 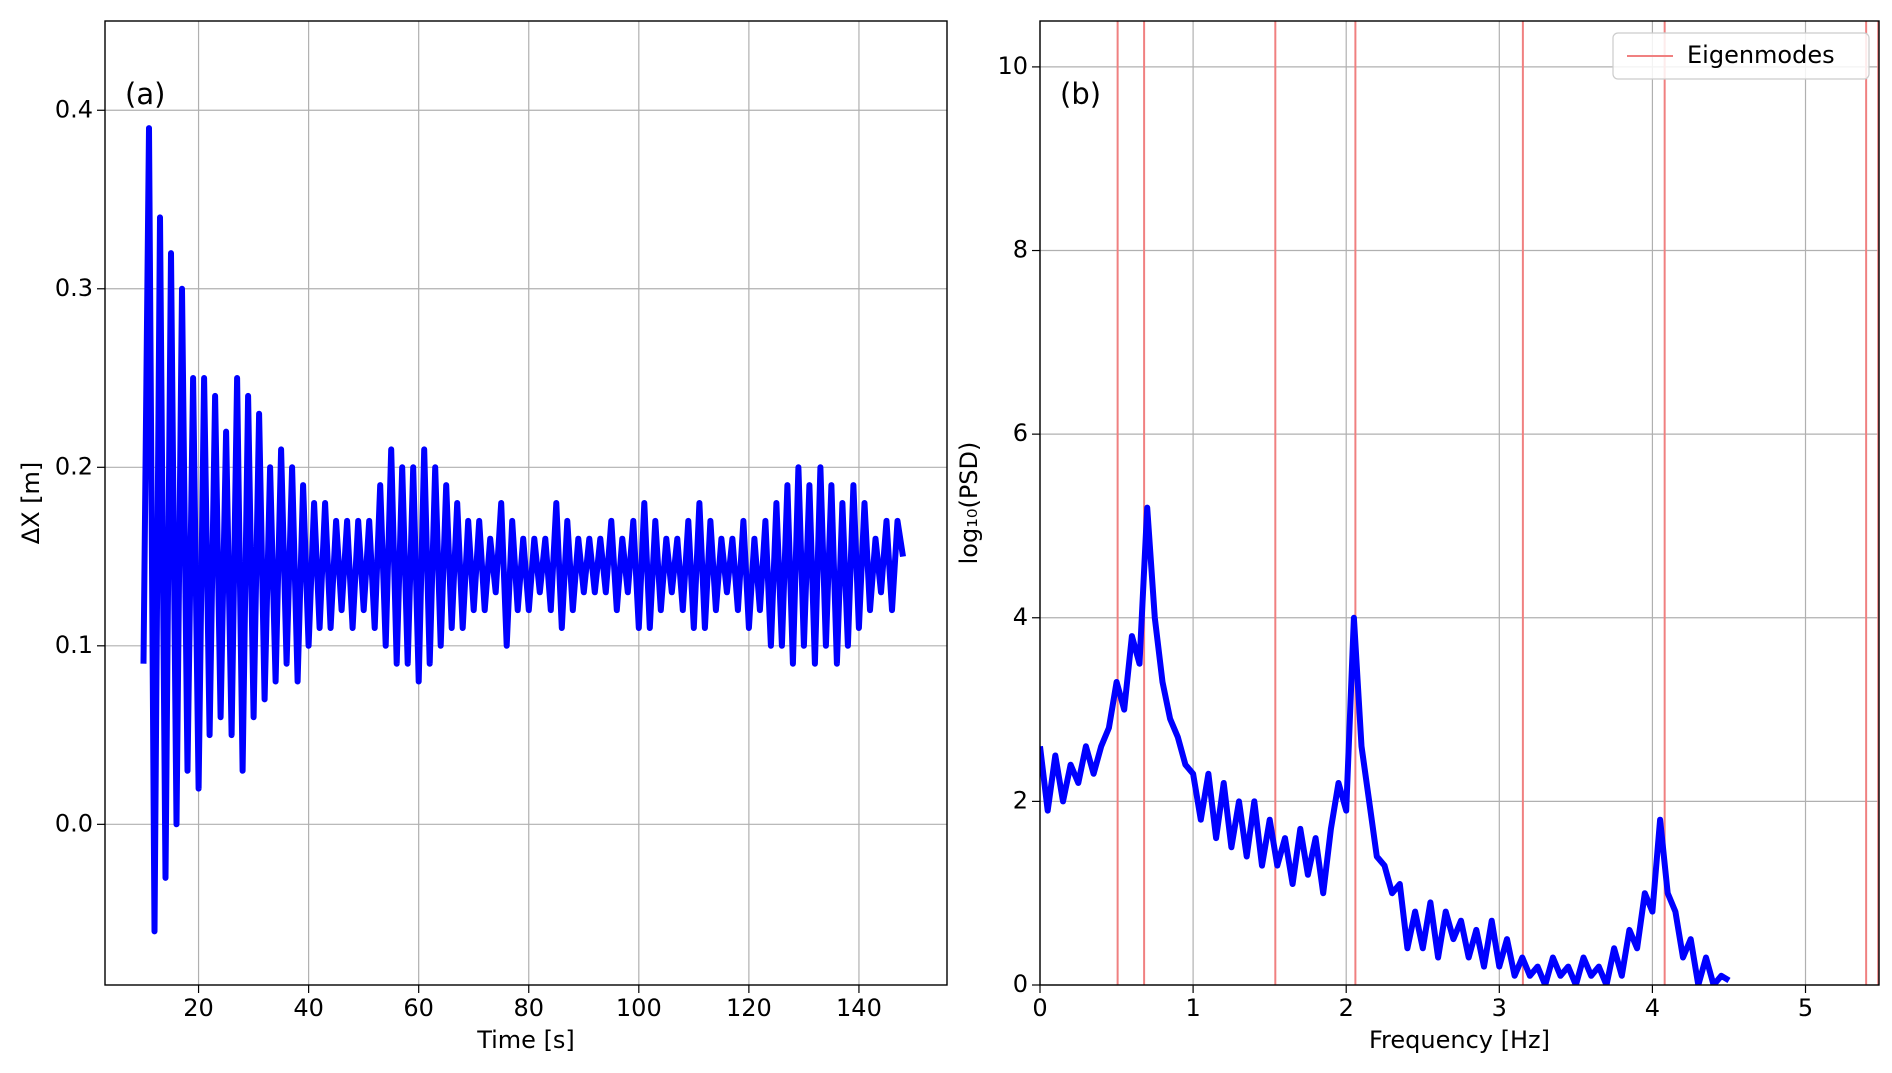 I want to click on y-tick-label: 0.3, so click(x=74, y=288).